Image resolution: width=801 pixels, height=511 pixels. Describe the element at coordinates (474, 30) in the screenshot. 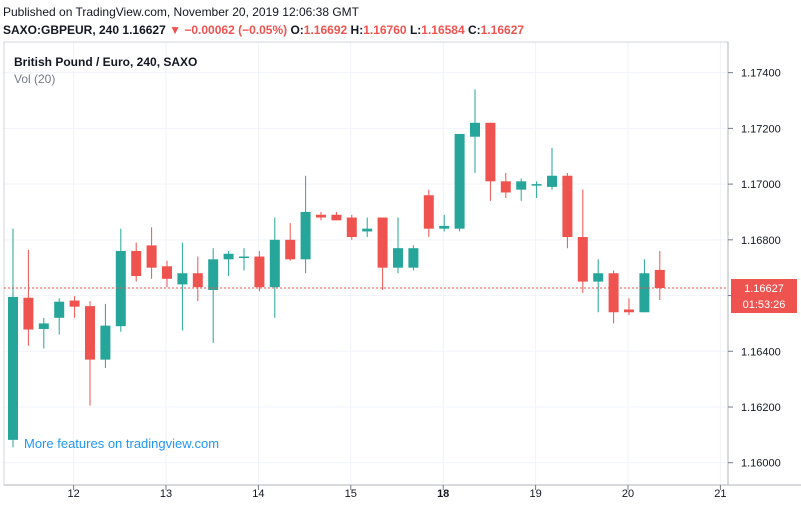

I see `close-label: C:` at that location.